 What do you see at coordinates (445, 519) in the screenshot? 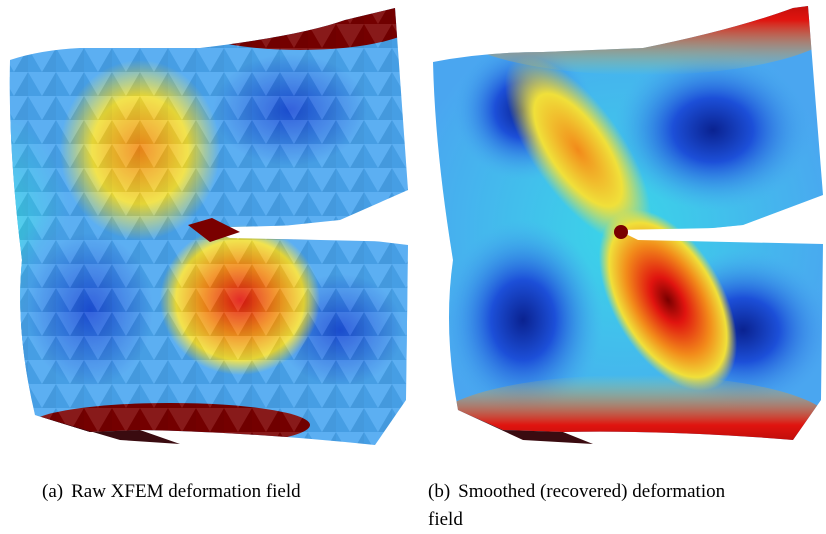
I see `caption-b-continuation: field` at bounding box center [445, 519].